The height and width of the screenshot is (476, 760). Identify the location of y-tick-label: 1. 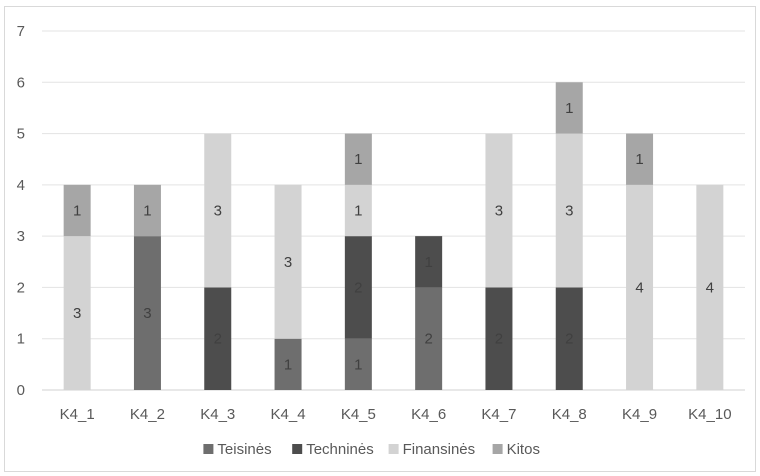
(21, 339).